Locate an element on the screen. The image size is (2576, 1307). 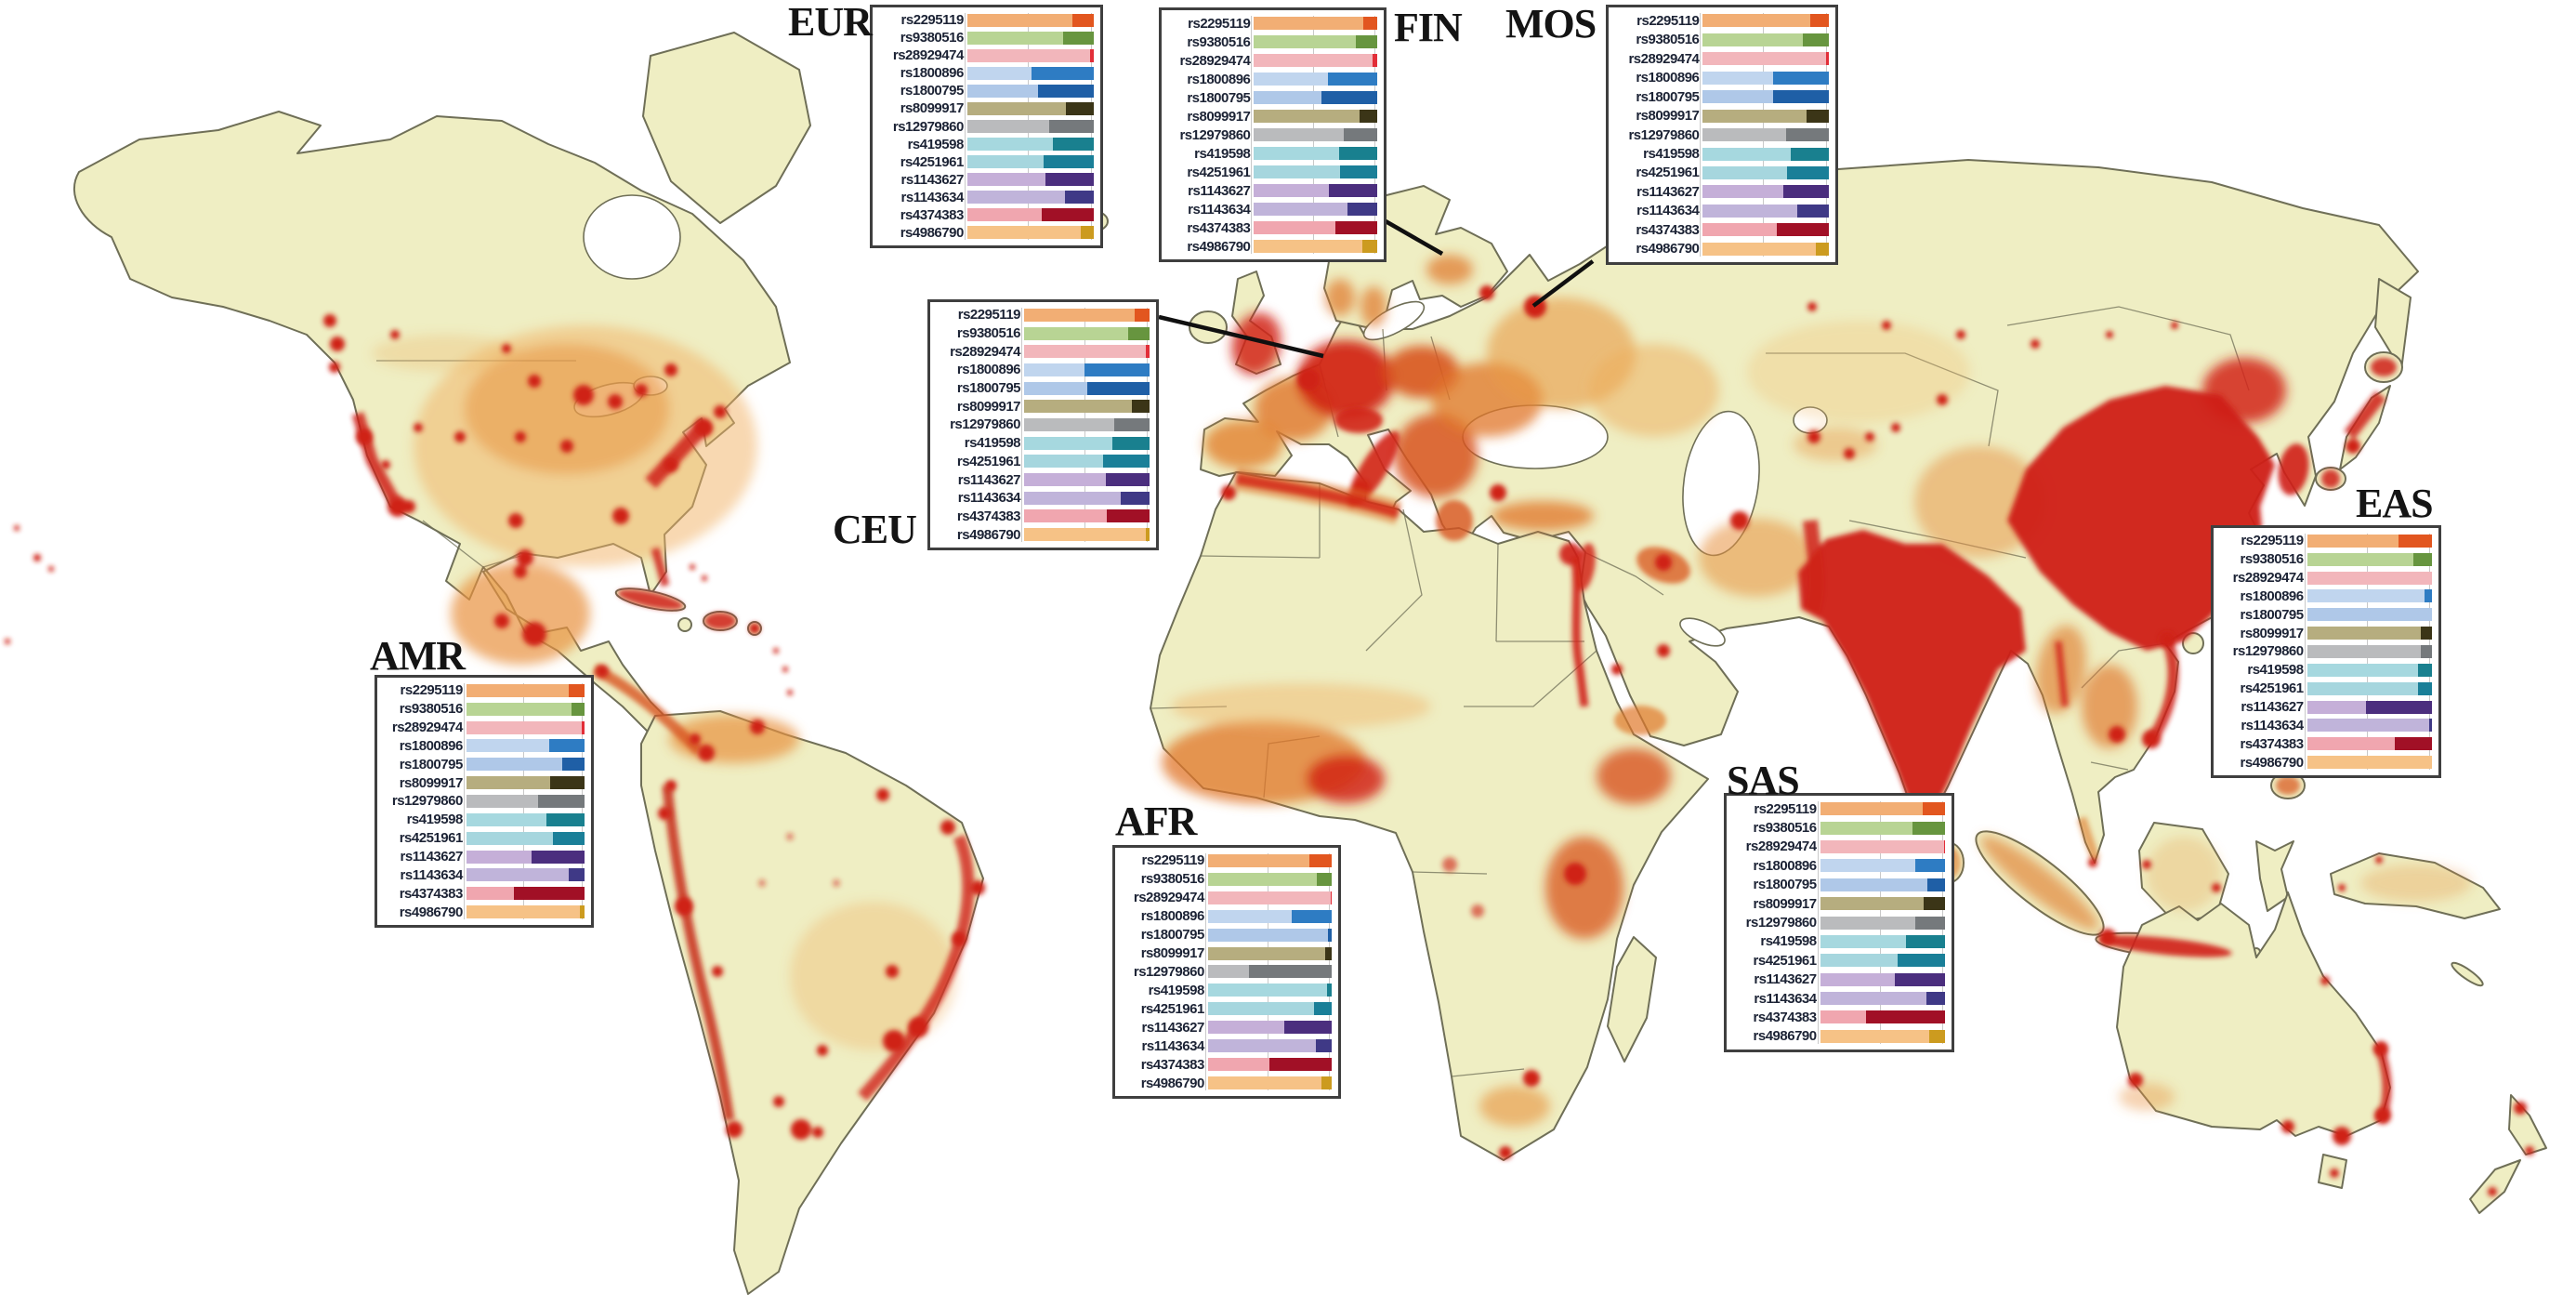
snp-label: rs8099917 is located at coordinates (1219, 116).